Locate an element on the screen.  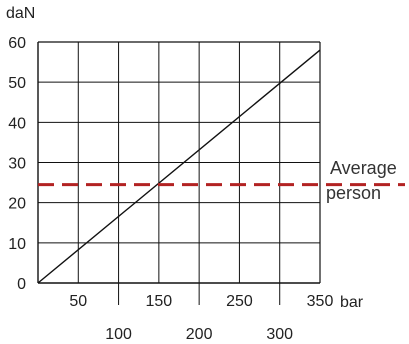
y-tick-label-30: 30 is located at coordinates (17, 164).